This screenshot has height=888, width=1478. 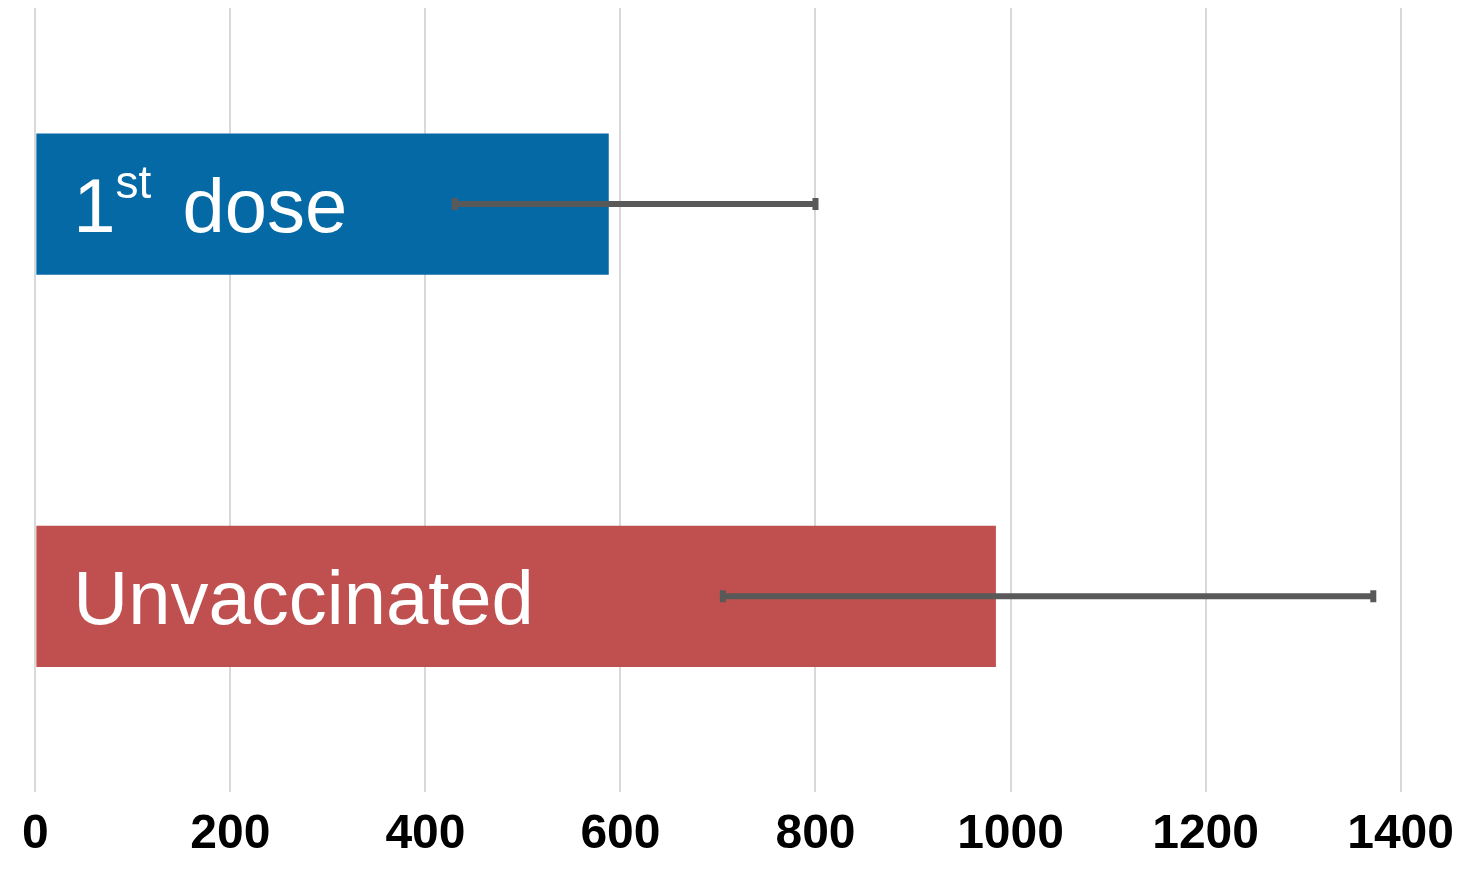 What do you see at coordinates (425, 832) in the screenshot?
I see `x-tick-label: 400` at bounding box center [425, 832].